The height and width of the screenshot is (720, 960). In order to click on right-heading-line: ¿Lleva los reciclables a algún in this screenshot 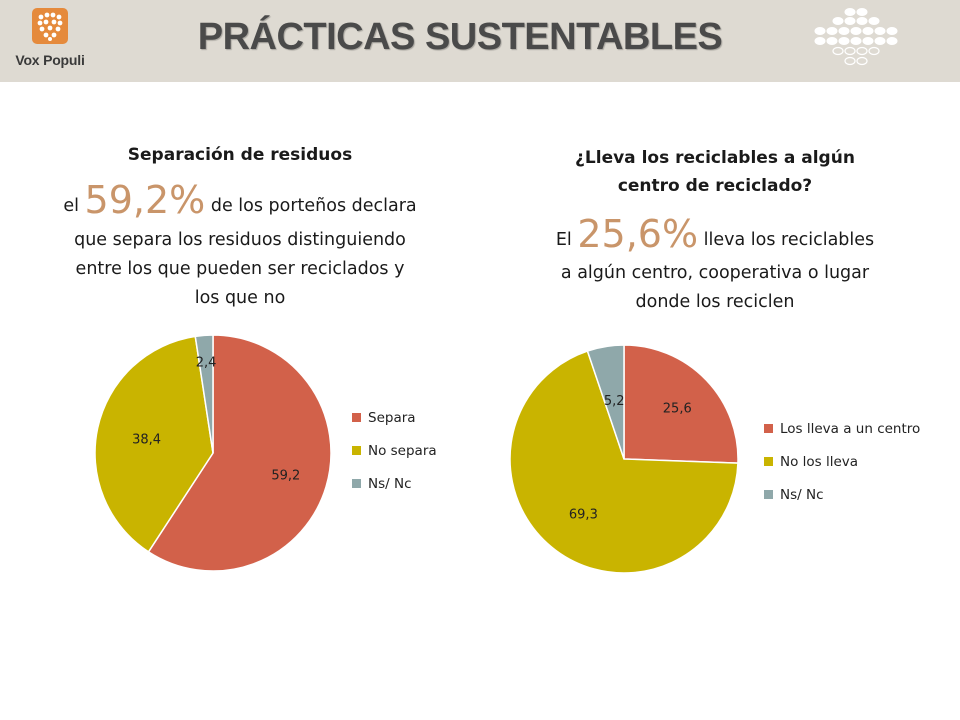, I will do `click(715, 158)`.